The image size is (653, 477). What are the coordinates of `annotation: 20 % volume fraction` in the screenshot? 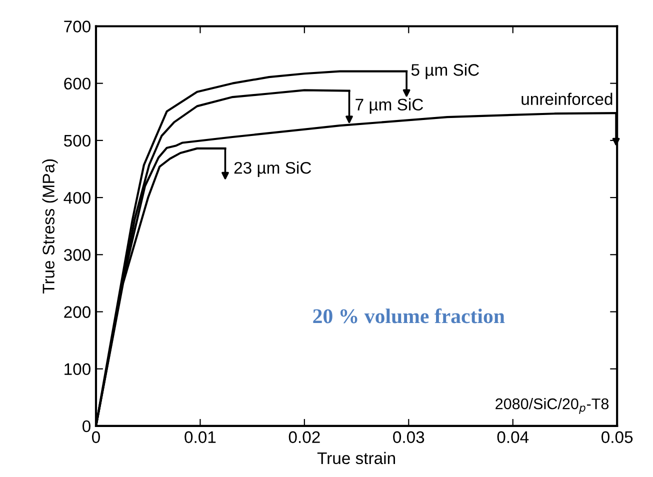 It's located at (409, 316).